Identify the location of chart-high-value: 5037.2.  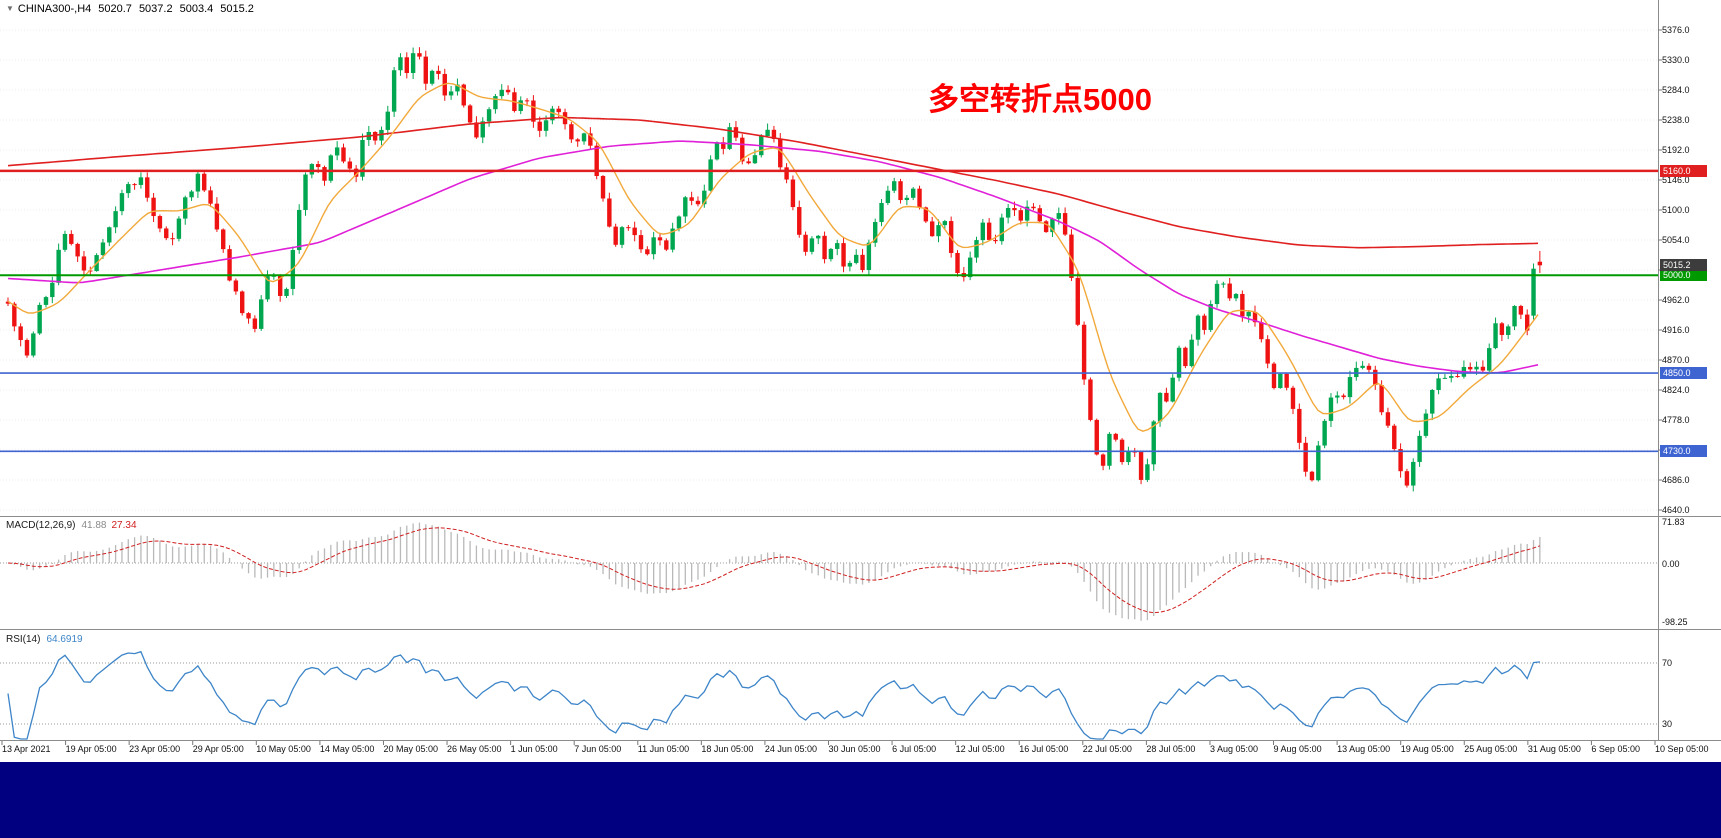
(155, 9).